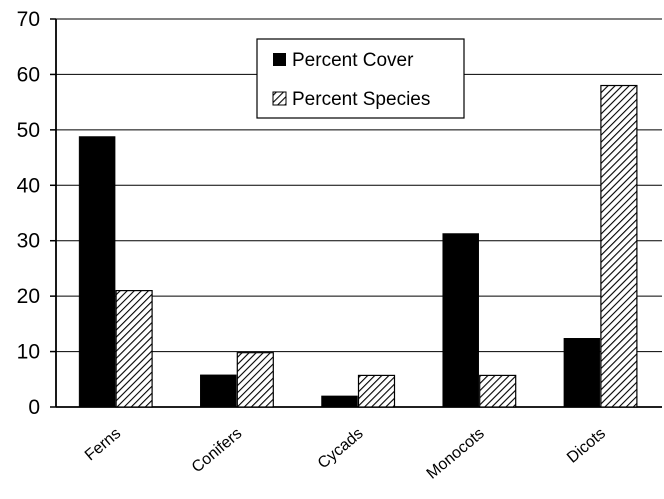 This screenshot has width=664, height=499. Describe the element at coordinates (97, 272) in the screenshot. I see `bar-percent-cover-ferns` at that location.